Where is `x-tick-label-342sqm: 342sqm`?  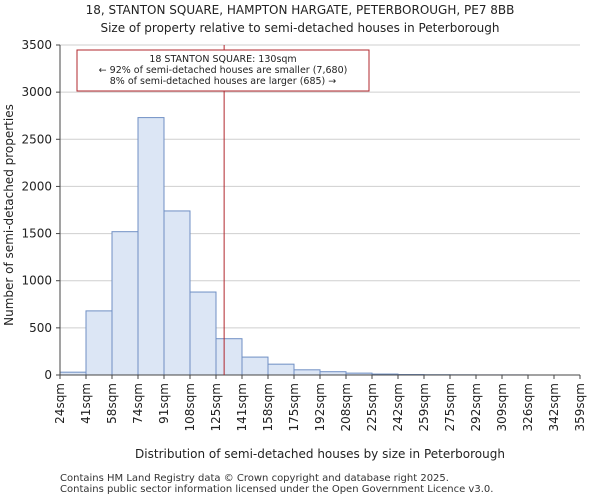
x-tick-label-342sqm: 342sqm is located at coordinates (554, 407).